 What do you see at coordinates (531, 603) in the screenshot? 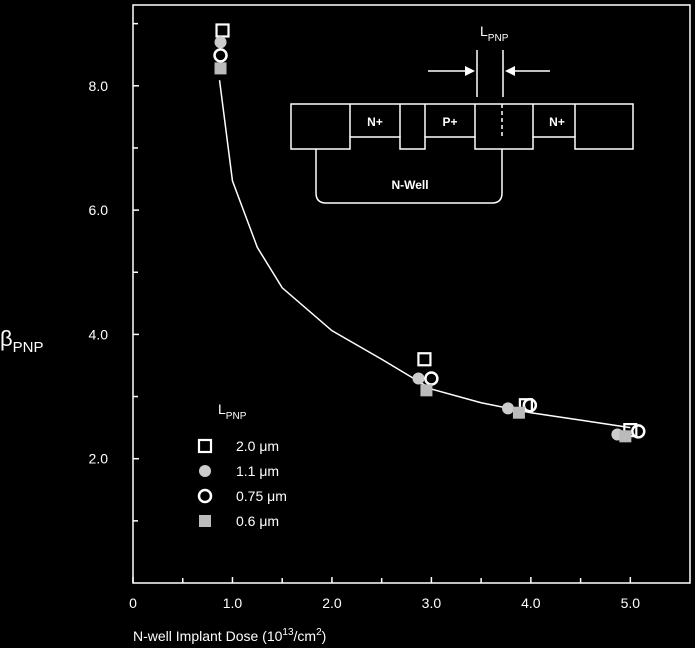
I see `x-tick-label: 4.0` at bounding box center [531, 603].